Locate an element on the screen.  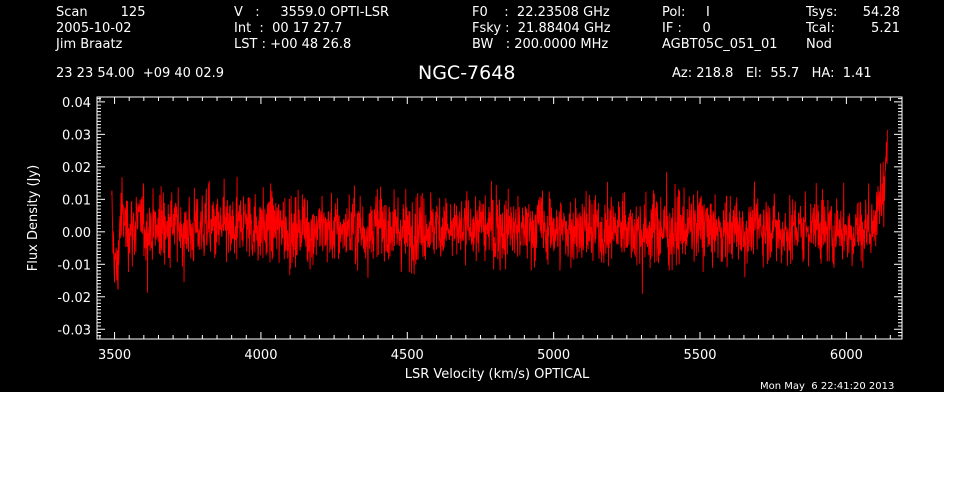
polarization-label: Pol: I is located at coordinates (686, 12).